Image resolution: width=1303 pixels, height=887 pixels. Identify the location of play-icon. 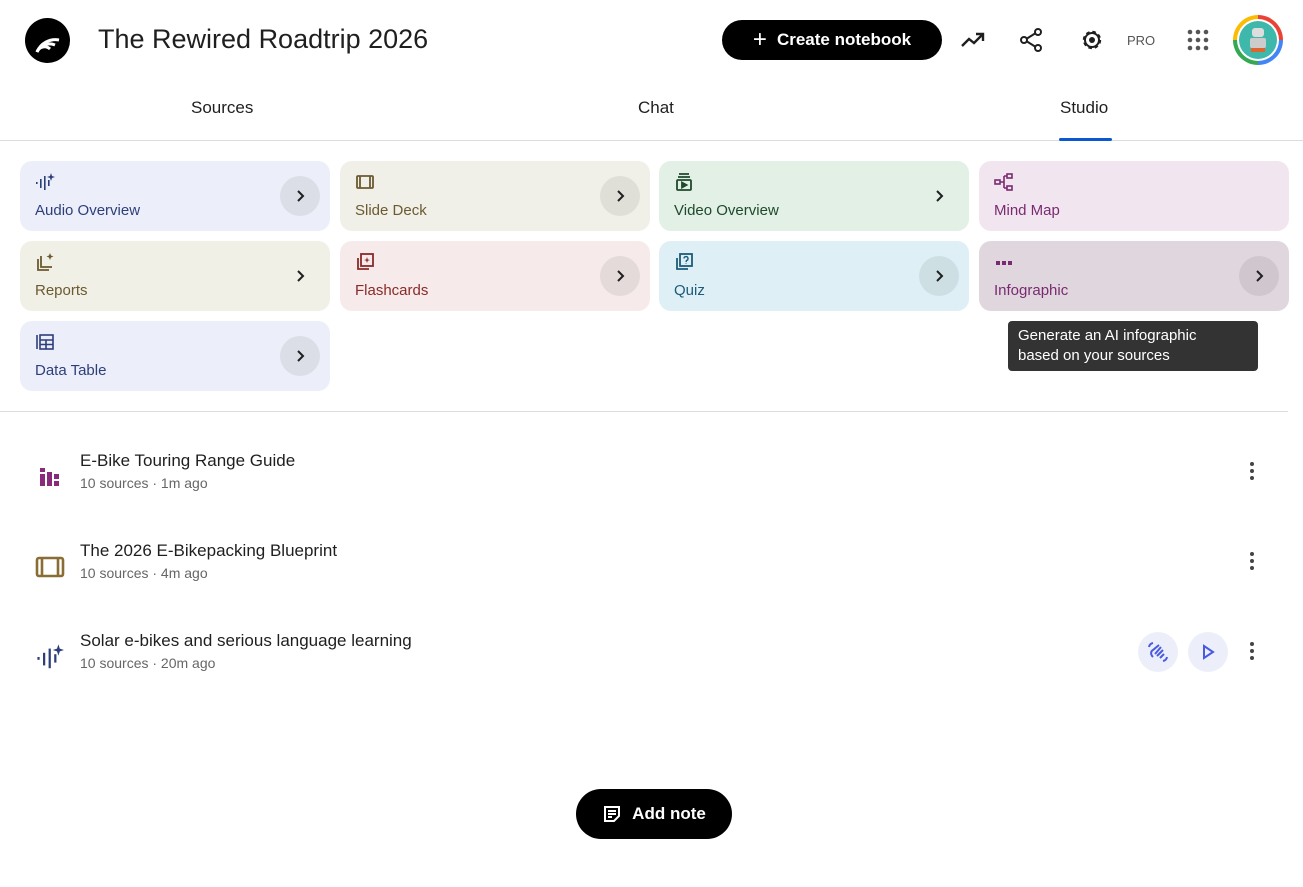
(1209, 652).